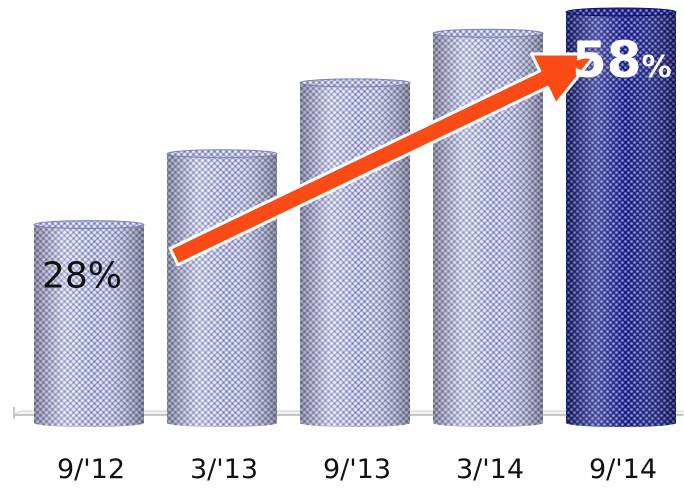 This screenshot has width=684, height=493. I want to click on x-tick-label: 9/'12, so click(91, 469).